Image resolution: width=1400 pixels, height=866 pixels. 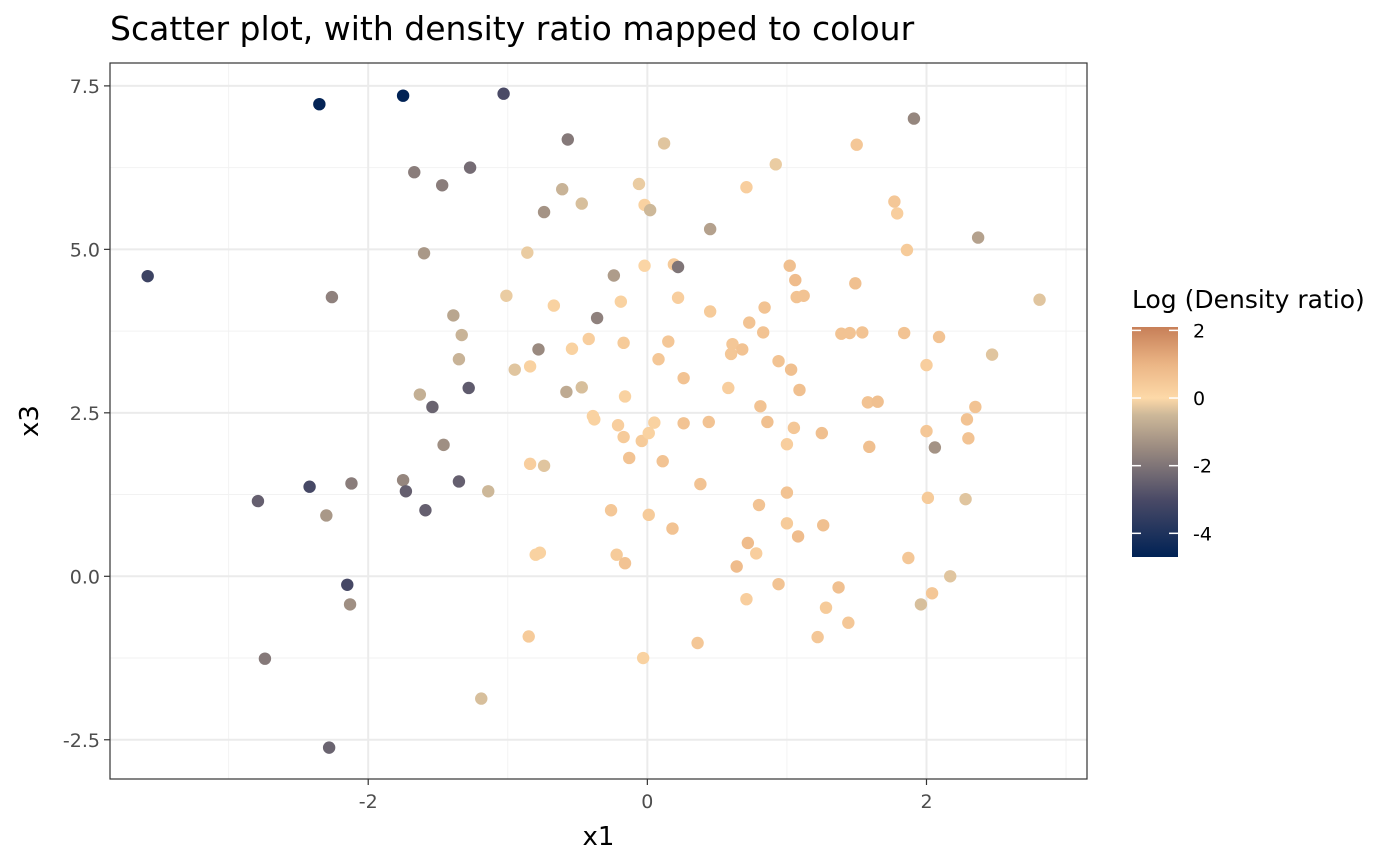 I want to click on colour-legend: Log (Density ratio) 2 0 -2 -4, so click(x=1248, y=421).